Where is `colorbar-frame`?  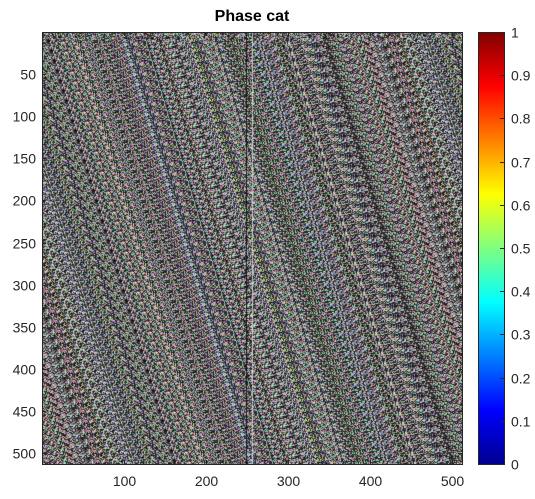
colorbar-frame is located at coordinates (491, 248).